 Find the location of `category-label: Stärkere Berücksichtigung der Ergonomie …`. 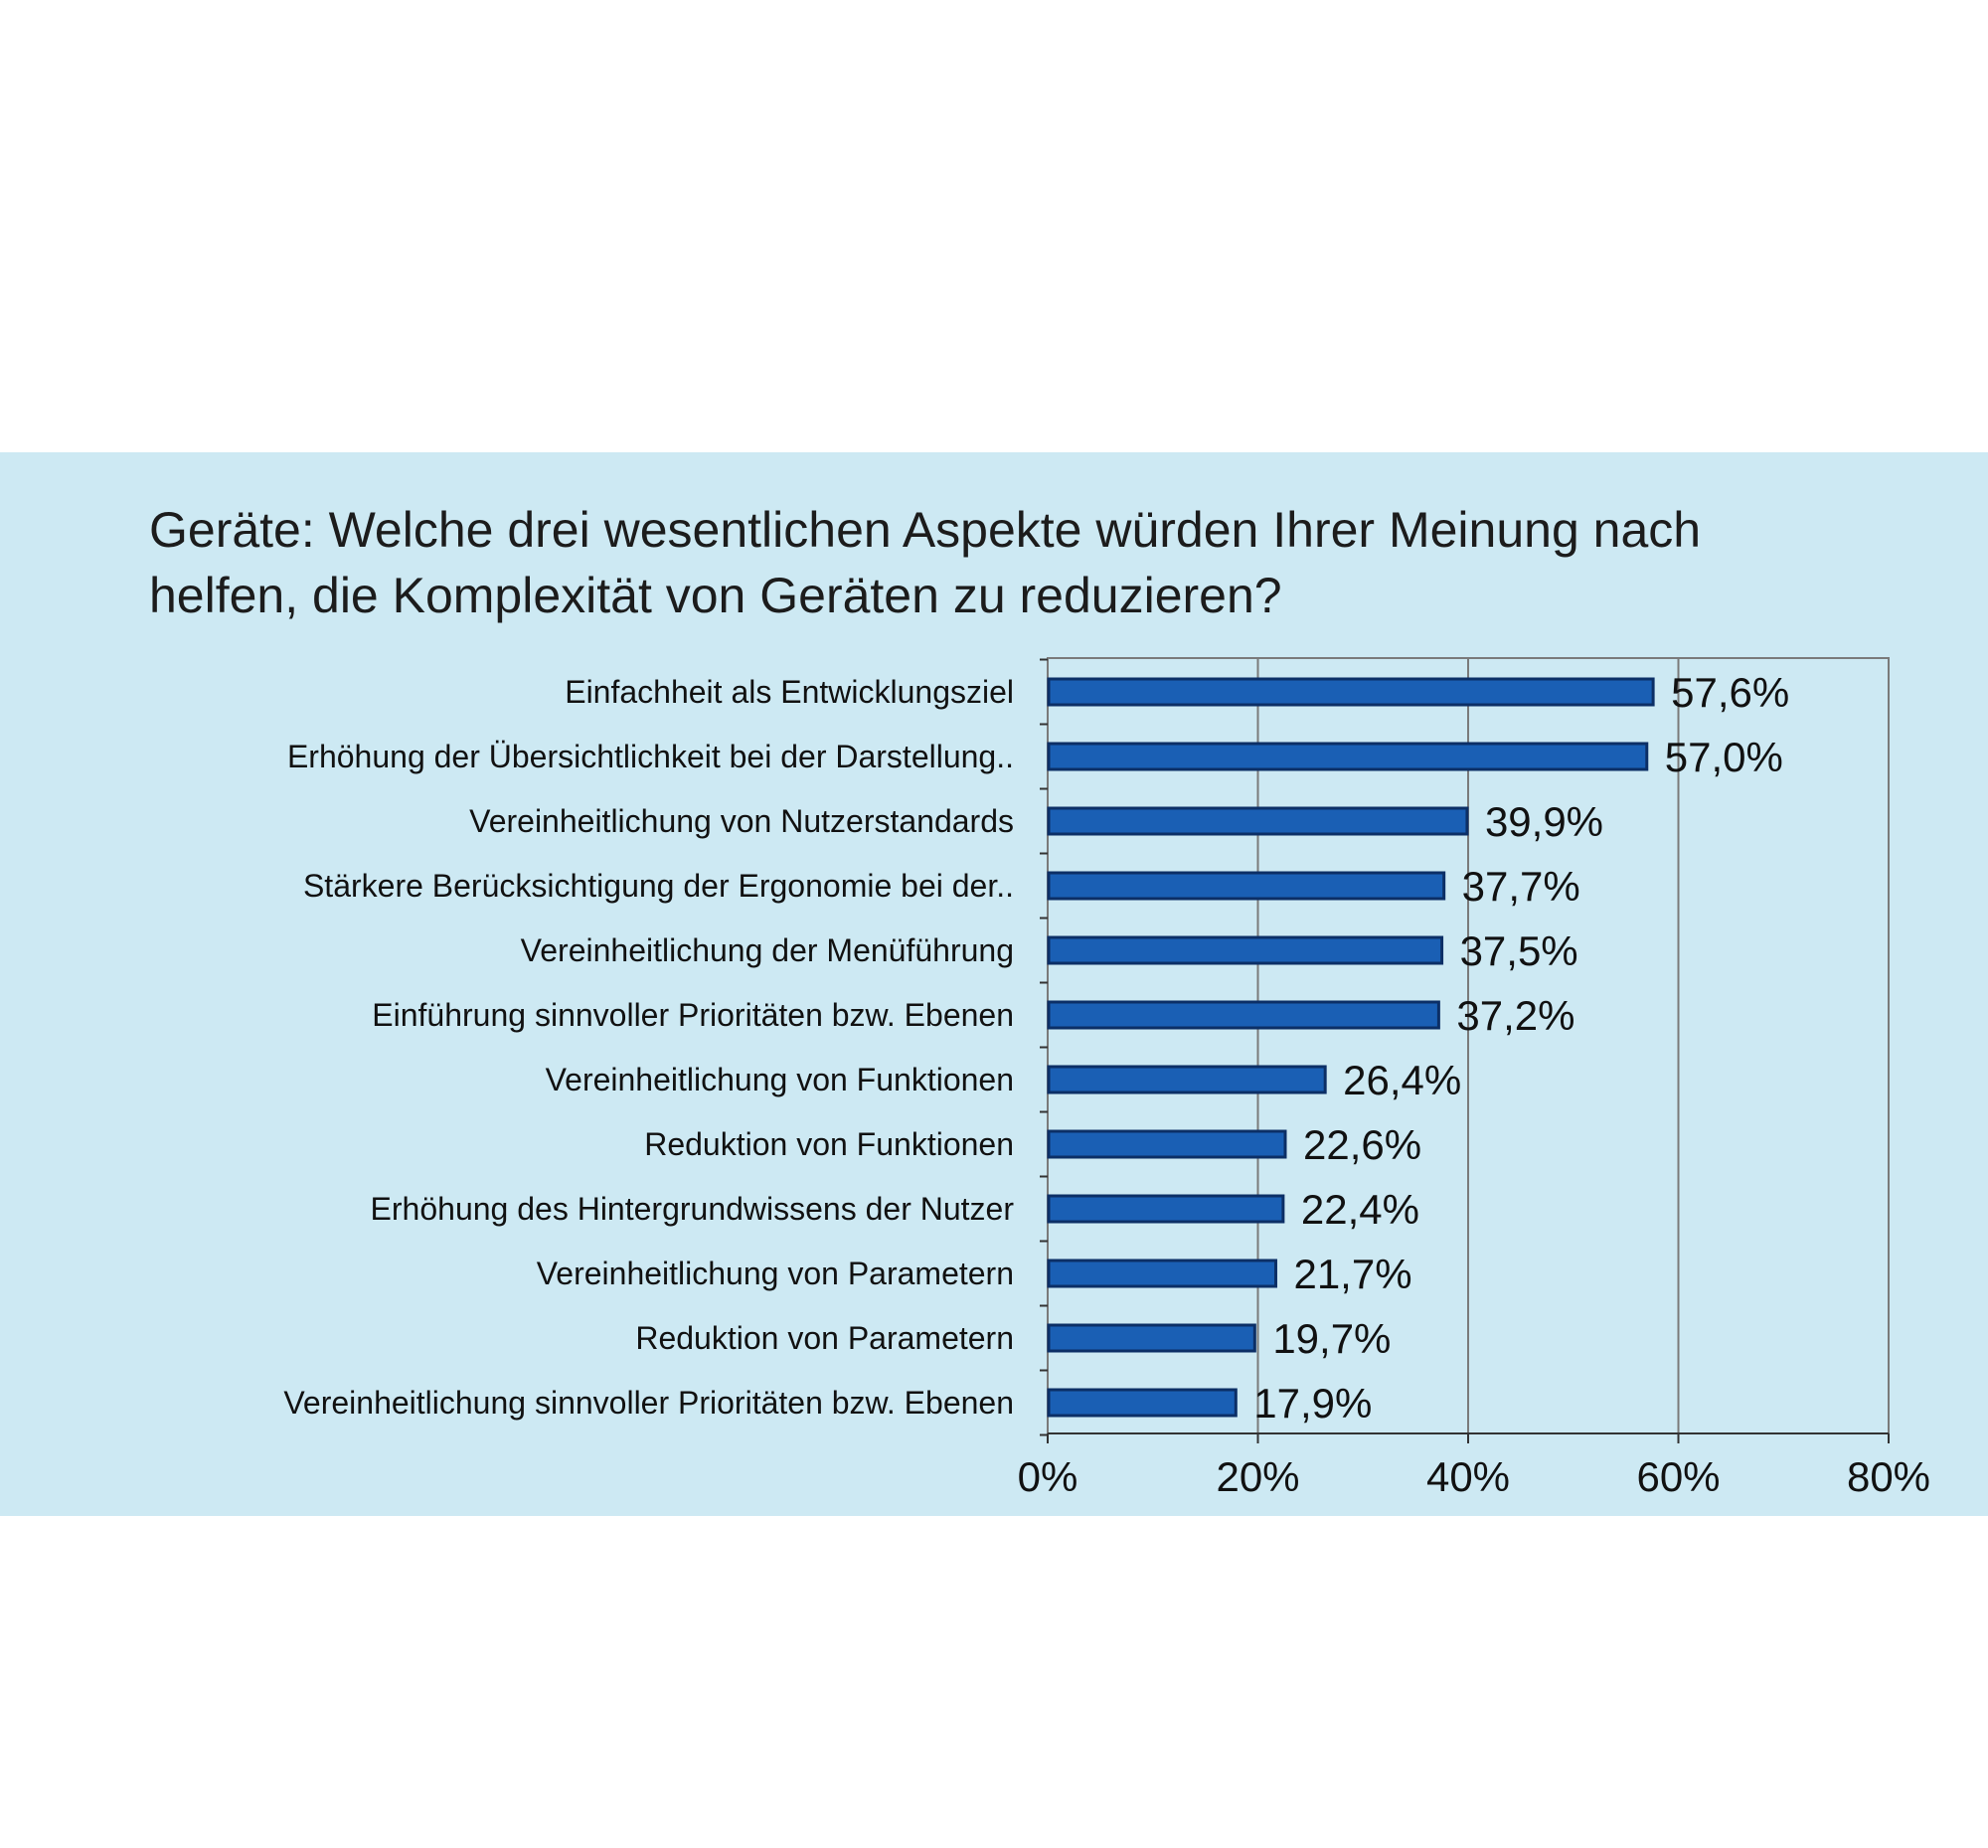

category-label: Stärkere Berücksichtigung der Ergonomie … is located at coordinates (658, 886).